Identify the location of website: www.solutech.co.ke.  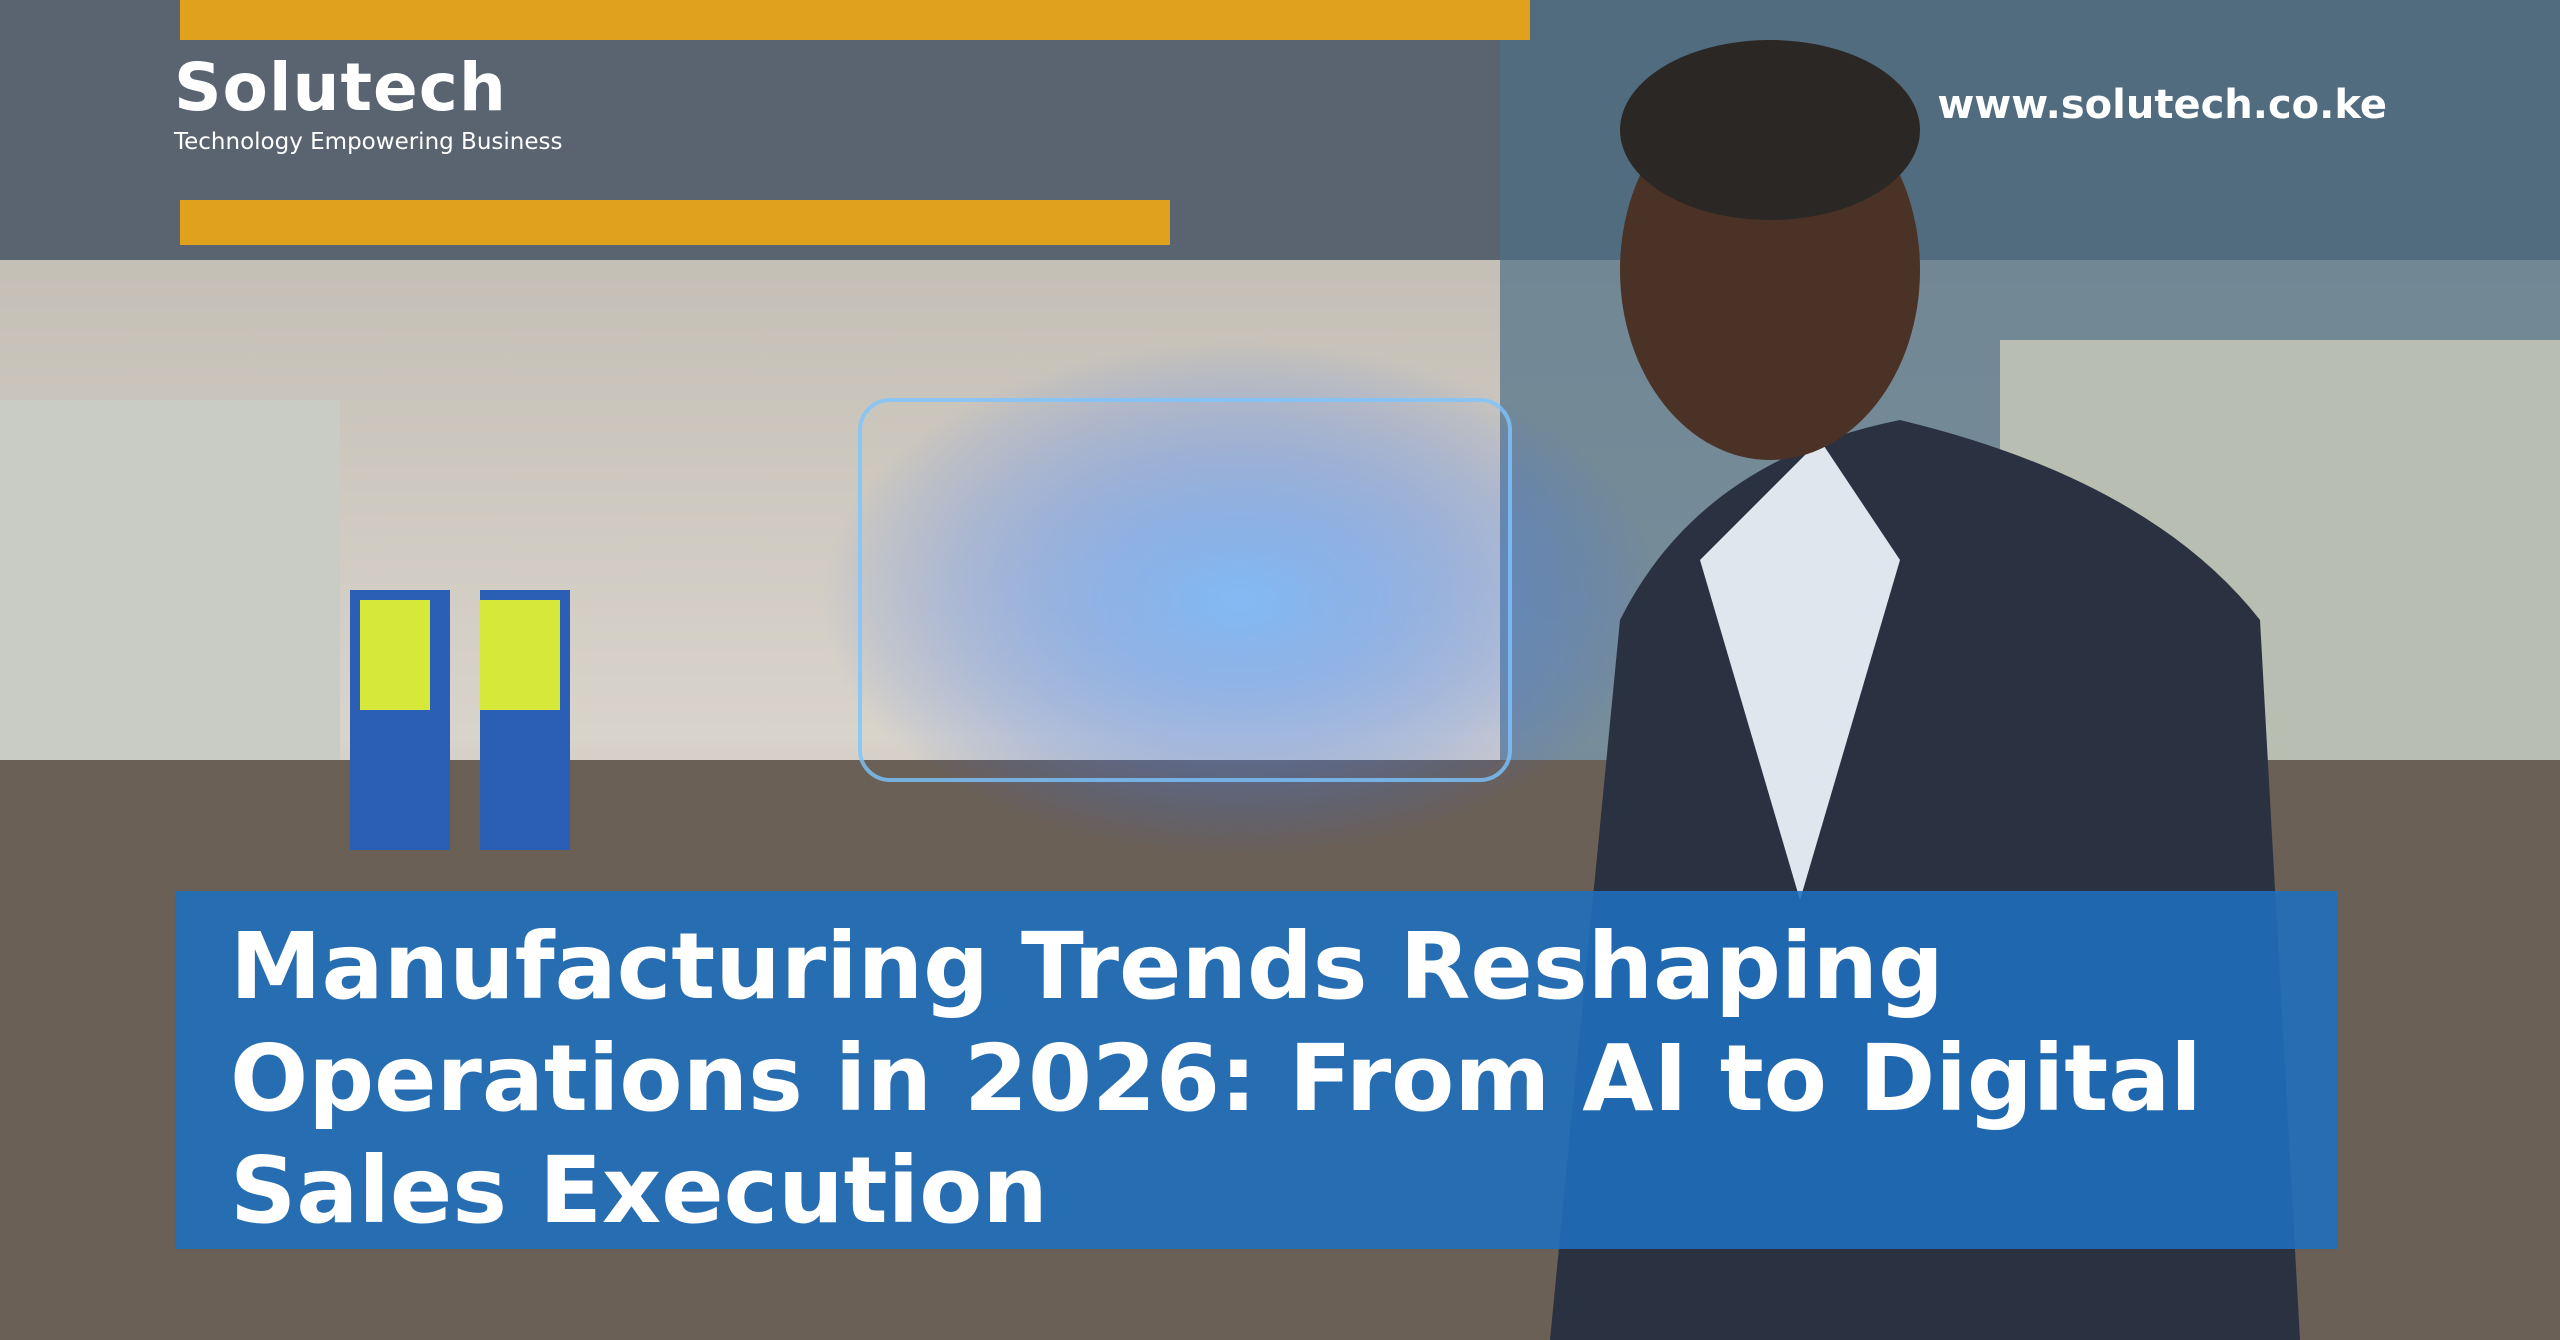
(2162, 105).